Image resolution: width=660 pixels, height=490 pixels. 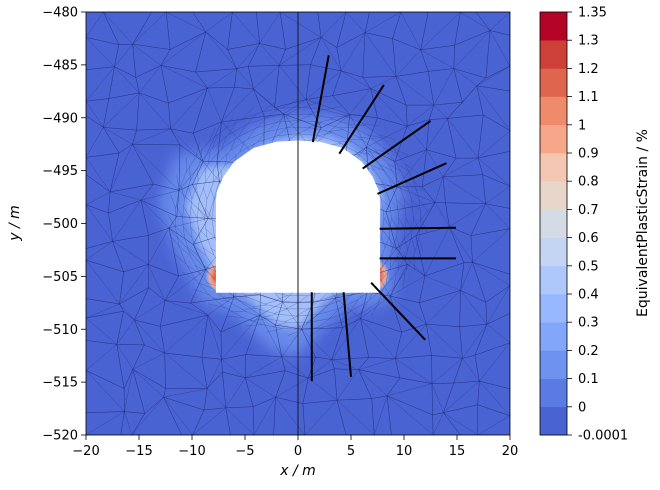 What do you see at coordinates (582, 407) in the screenshot?
I see `colorbar-tick-label: 0` at bounding box center [582, 407].